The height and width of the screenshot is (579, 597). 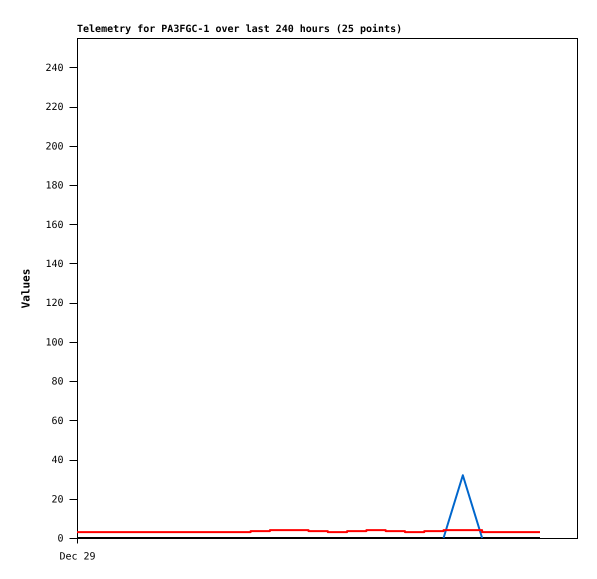 What do you see at coordinates (77, 557) in the screenshot?
I see `x-tick-label: Dec 29` at bounding box center [77, 557].